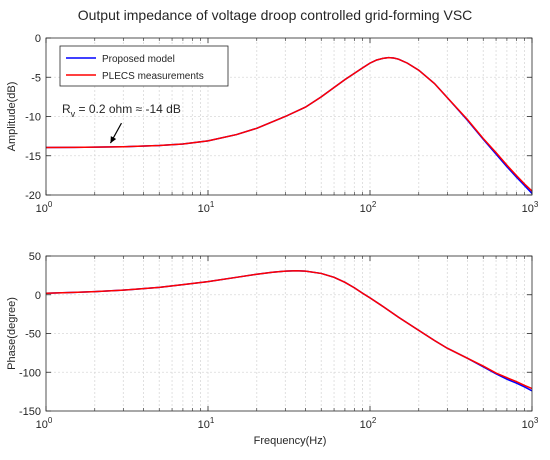  What do you see at coordinates (530, 423) in the screenshot?
I see `phase-x-tick-label: 10³` at bounding box center [530, 423].